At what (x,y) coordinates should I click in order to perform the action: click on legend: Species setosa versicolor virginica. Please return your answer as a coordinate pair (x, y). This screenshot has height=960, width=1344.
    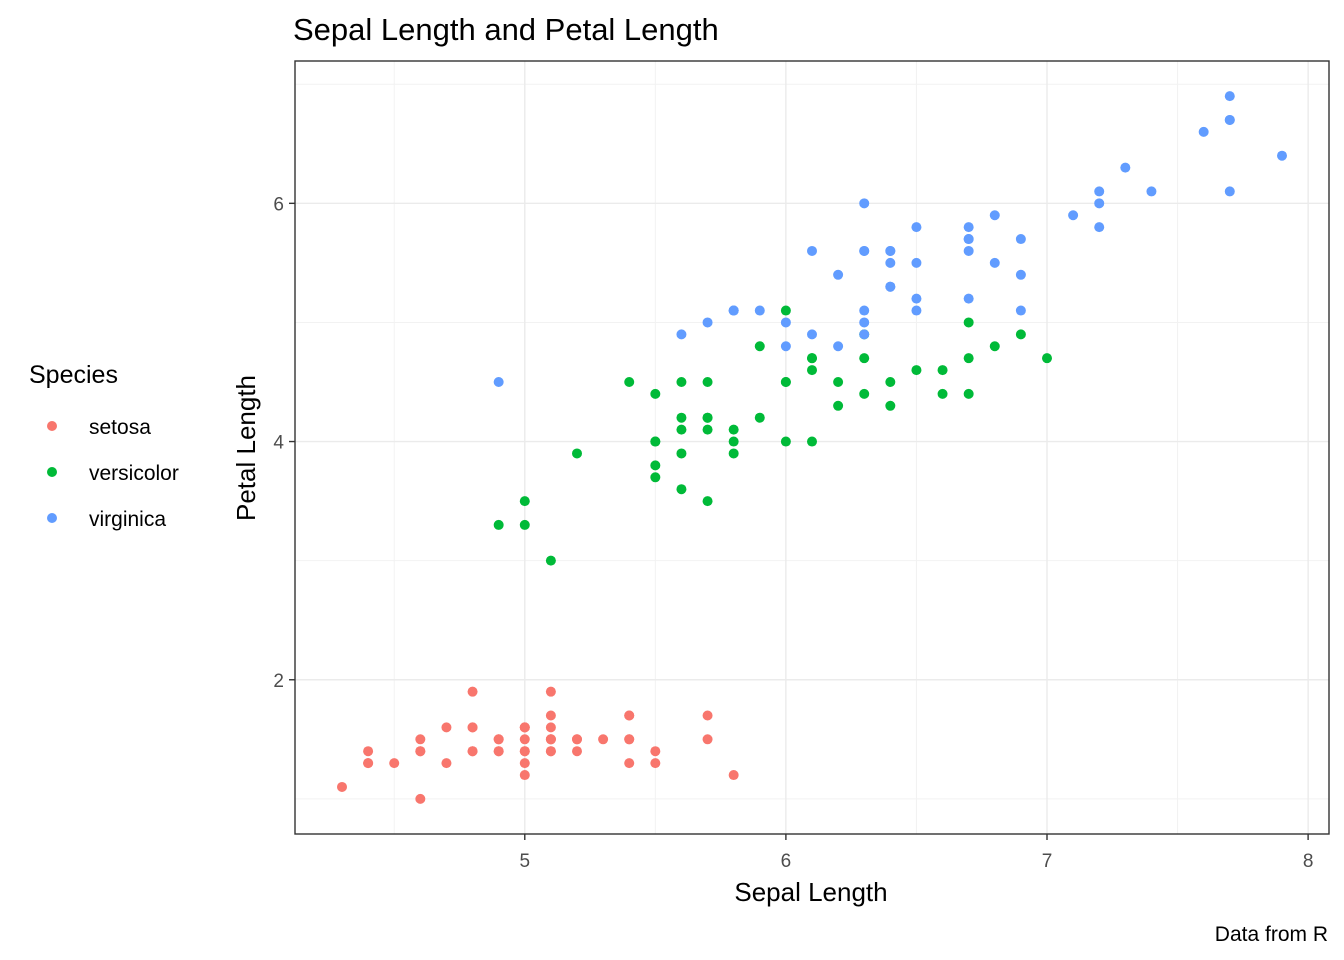
    Looking at the image, I should click on (104, 446).